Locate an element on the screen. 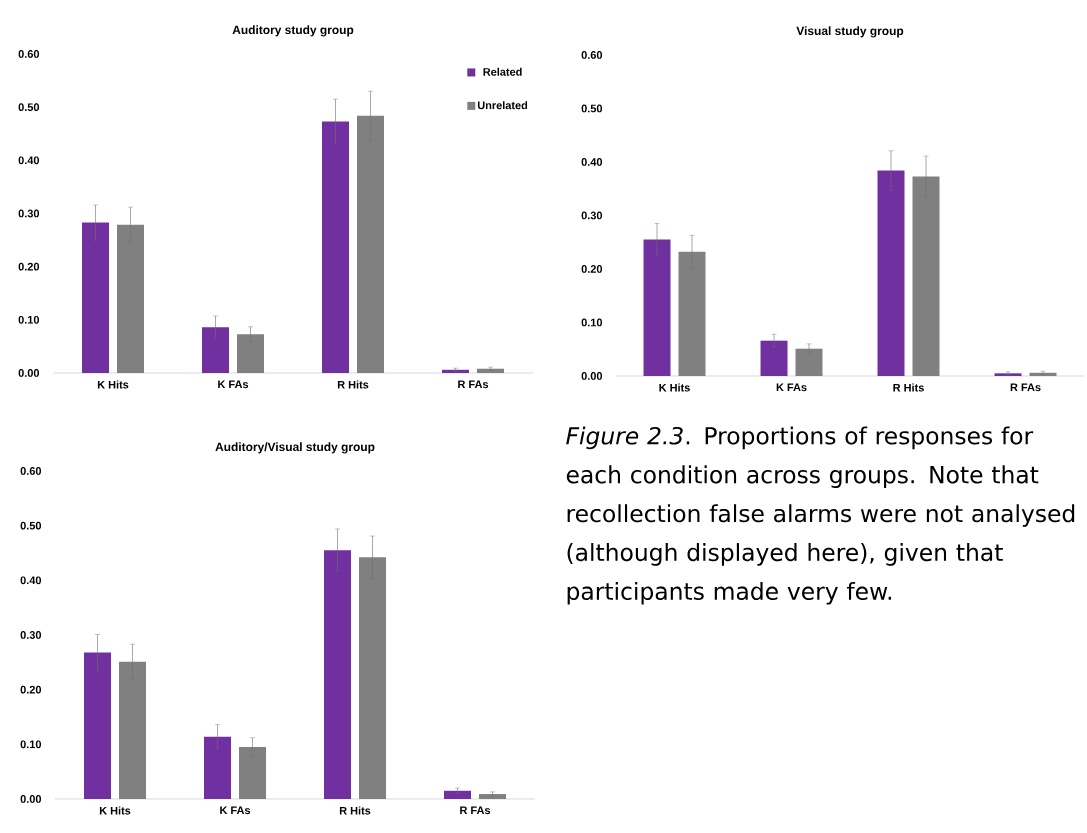  chart-title: Visual study group is located at coordinates (850, 32).